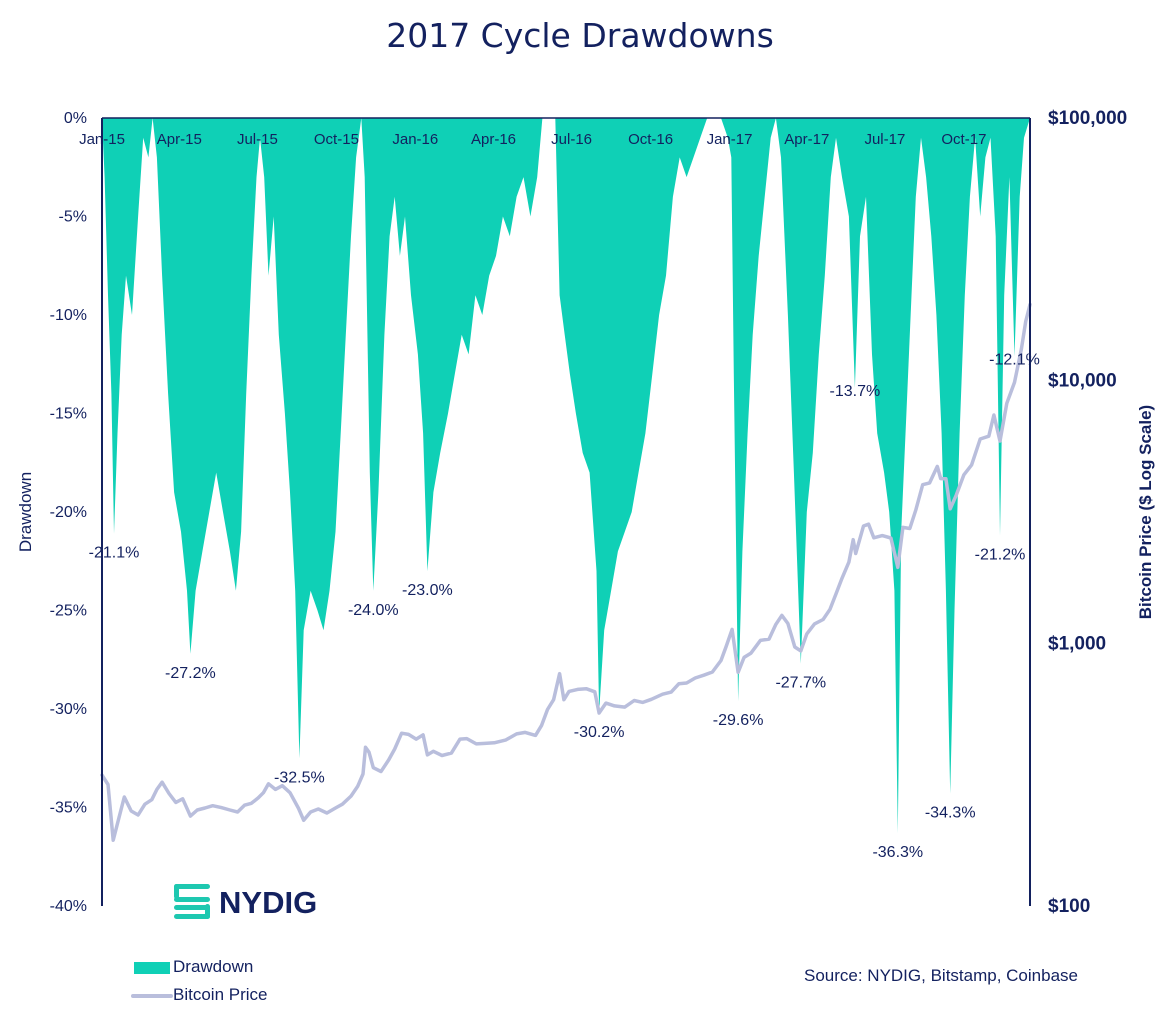 The image size is (1160, 1010). What do you see at coordinates (179, 139) in the screenshot?
I see `x-tick-label: Apr-15` at bounding box center [179, 139].